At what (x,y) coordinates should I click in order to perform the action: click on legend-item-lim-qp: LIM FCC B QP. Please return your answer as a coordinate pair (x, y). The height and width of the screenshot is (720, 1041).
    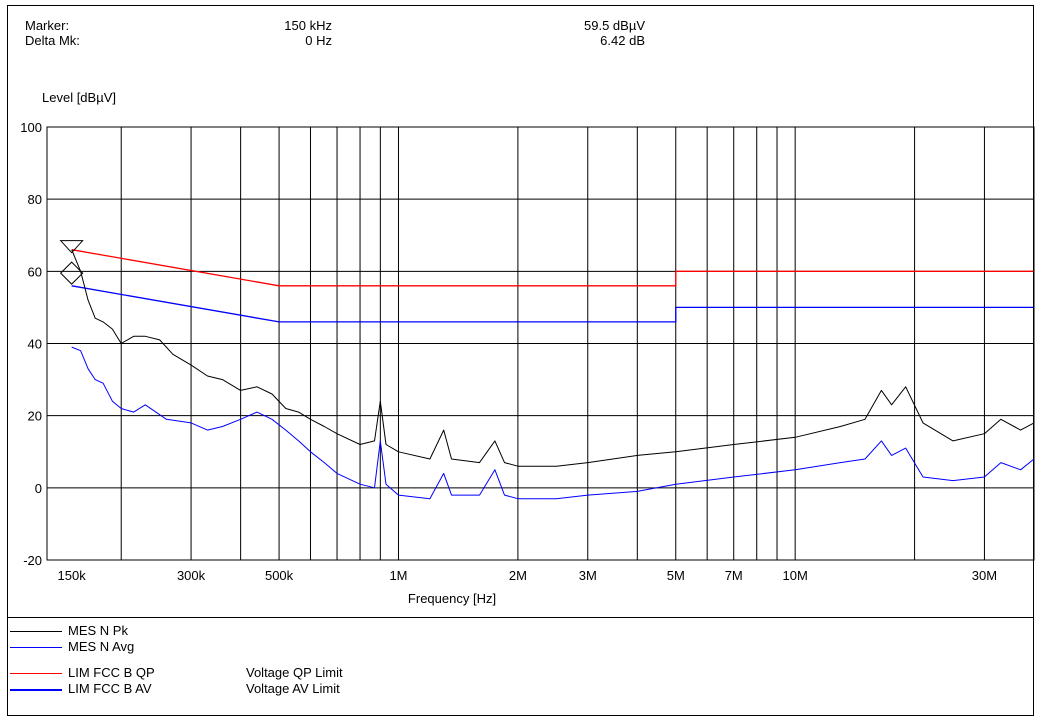
    Looking at the image, I should click on (111, 672).